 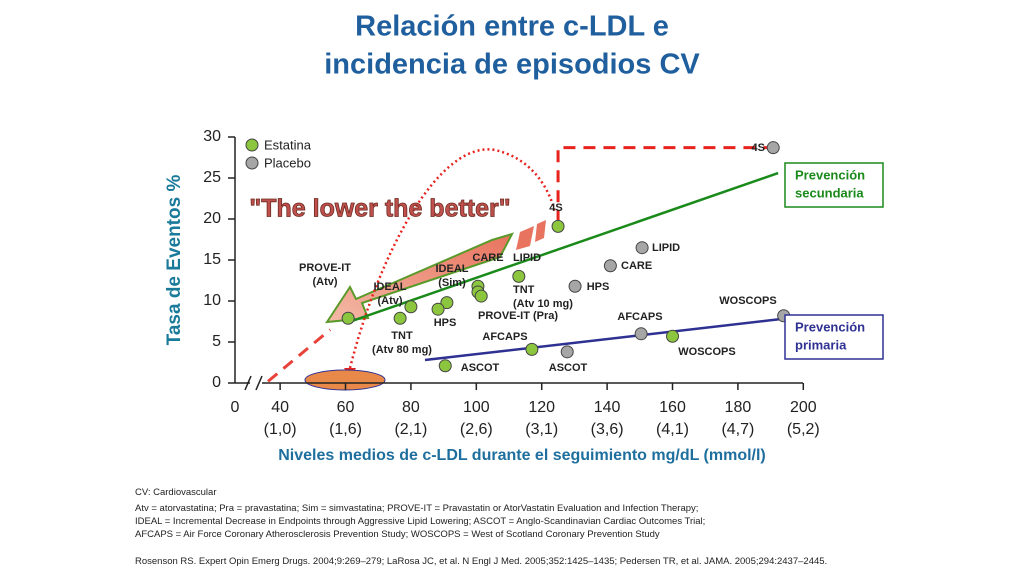 I want to click on y-tick-label: 20, so click(x=212, y=218).